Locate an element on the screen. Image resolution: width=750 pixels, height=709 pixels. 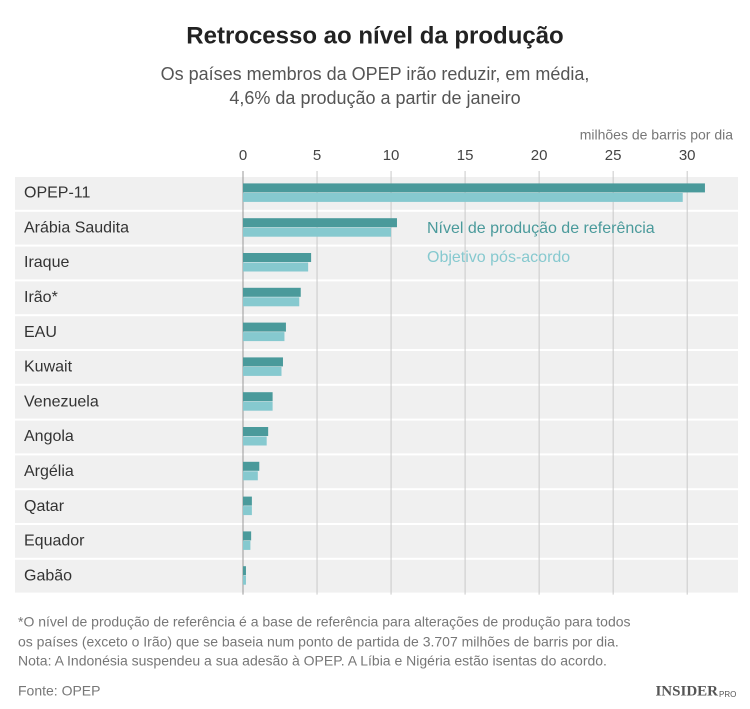
logo-suffix: PRO is located at coordinates (727, 694).